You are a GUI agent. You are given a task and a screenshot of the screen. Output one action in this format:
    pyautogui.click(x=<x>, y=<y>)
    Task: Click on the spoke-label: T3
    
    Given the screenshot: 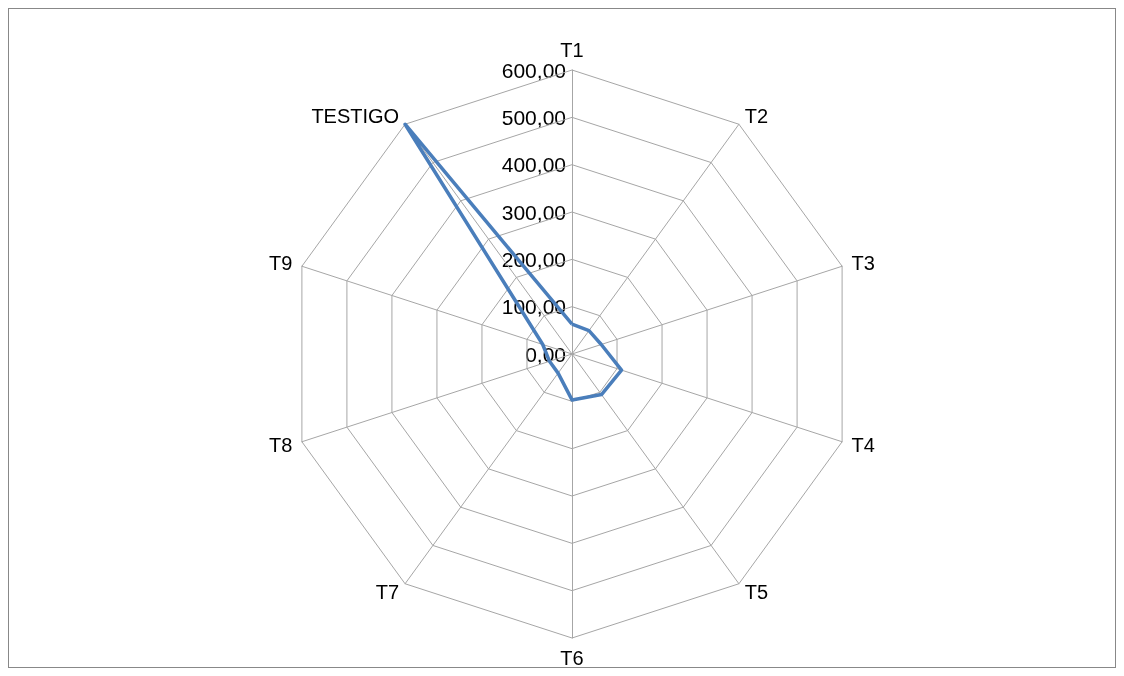 What is the action you would take?
    pyautogui.click(x=863, y=263)
    